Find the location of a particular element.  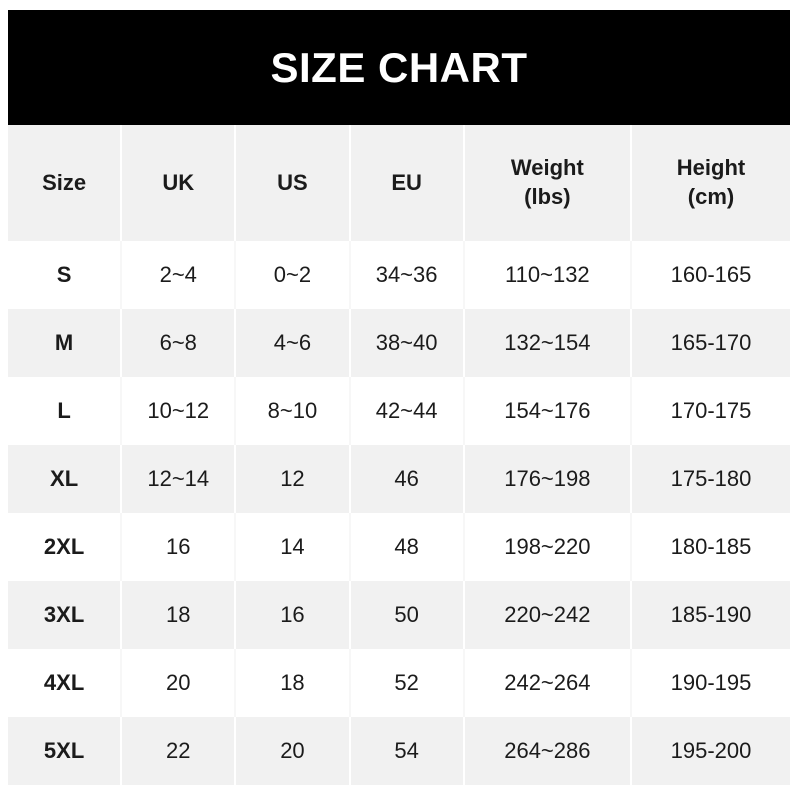

page-title: SIZE CHART is located at coordinates (399, 67).